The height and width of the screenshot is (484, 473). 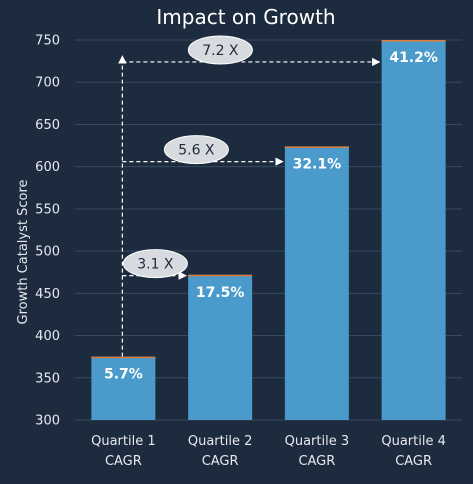 I want to click on chart-title: Impact on Growth, so click(x=245, y=17).